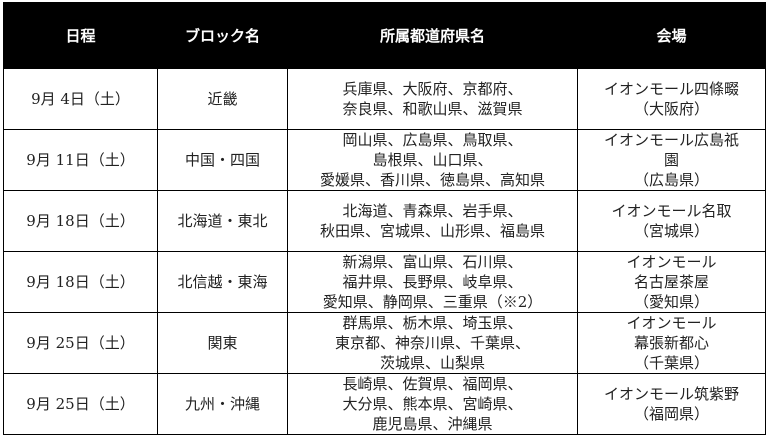 The height and width of the screenshot is (438, 767). What do you see at coordinates (80, 160) in the screenshot?
I see `date-cell: 9月 11日（土）` at bounding box center [80, 160].